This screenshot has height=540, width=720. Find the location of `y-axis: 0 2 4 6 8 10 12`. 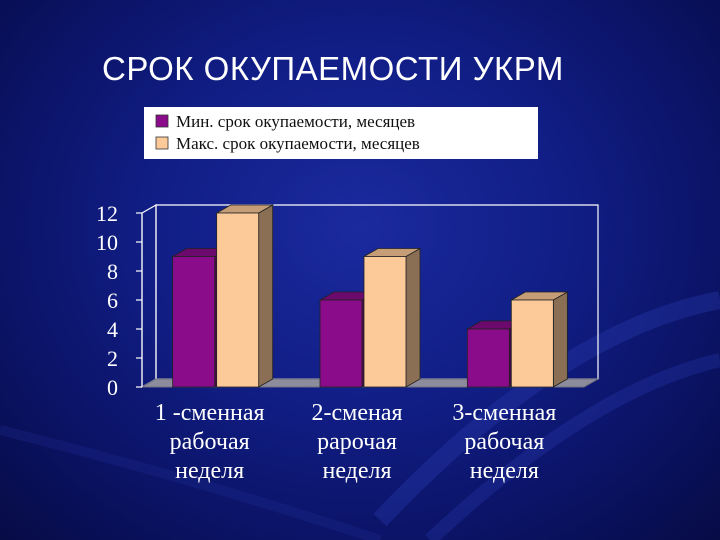

y-axis: 0 2 4 6 8 10 12 is located at coordinates (119, 300).